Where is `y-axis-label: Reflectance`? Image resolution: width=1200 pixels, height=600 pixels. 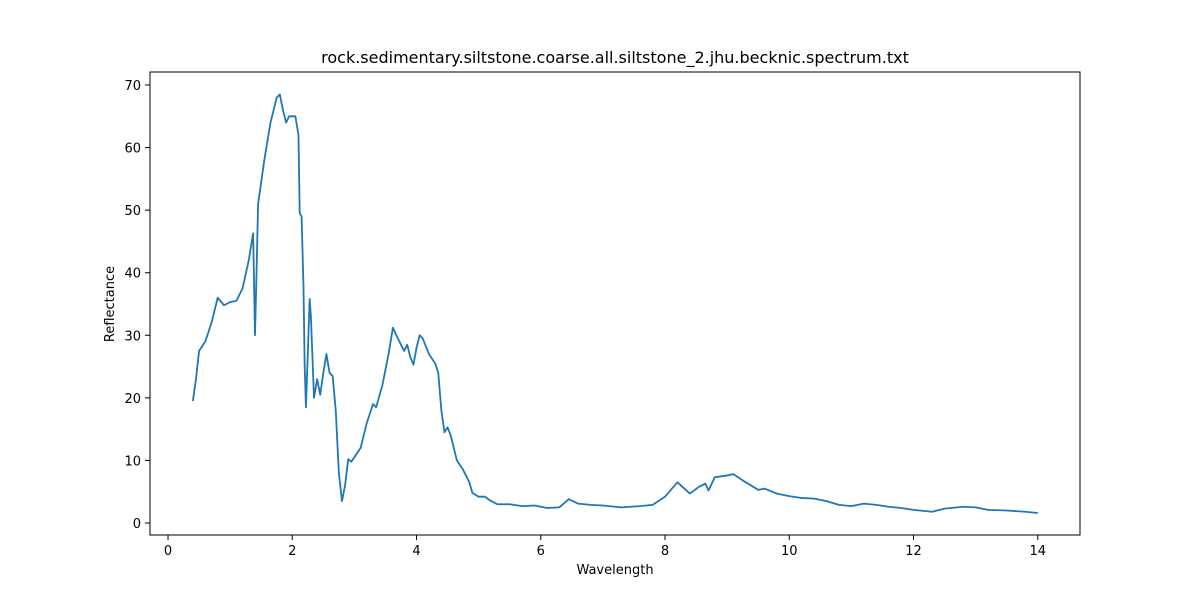
y-axis-label: Reflectance is located at coordinates (110, 304).